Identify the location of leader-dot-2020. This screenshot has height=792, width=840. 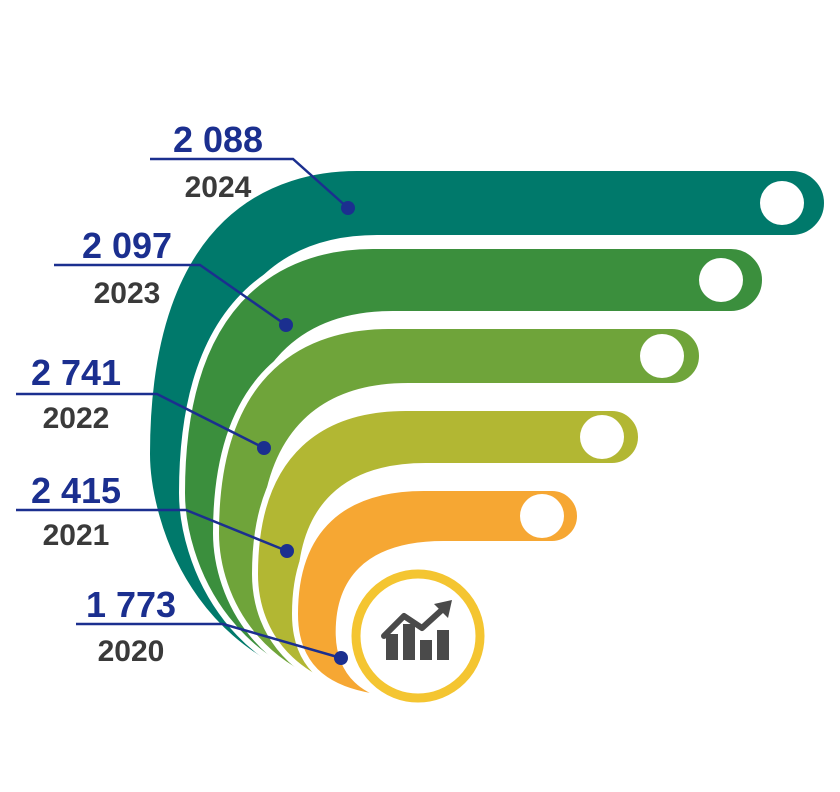
(341, 658).